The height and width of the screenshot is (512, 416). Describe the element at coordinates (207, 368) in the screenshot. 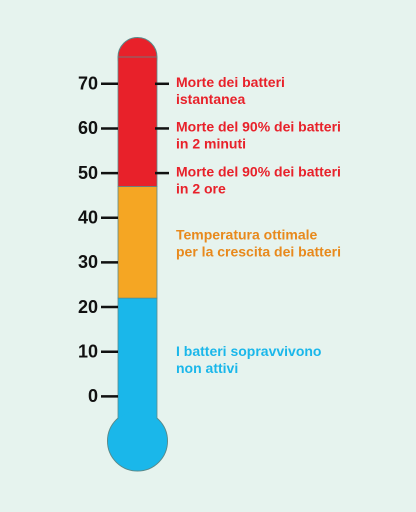

I see `annotation-text: non attivi` at that location.